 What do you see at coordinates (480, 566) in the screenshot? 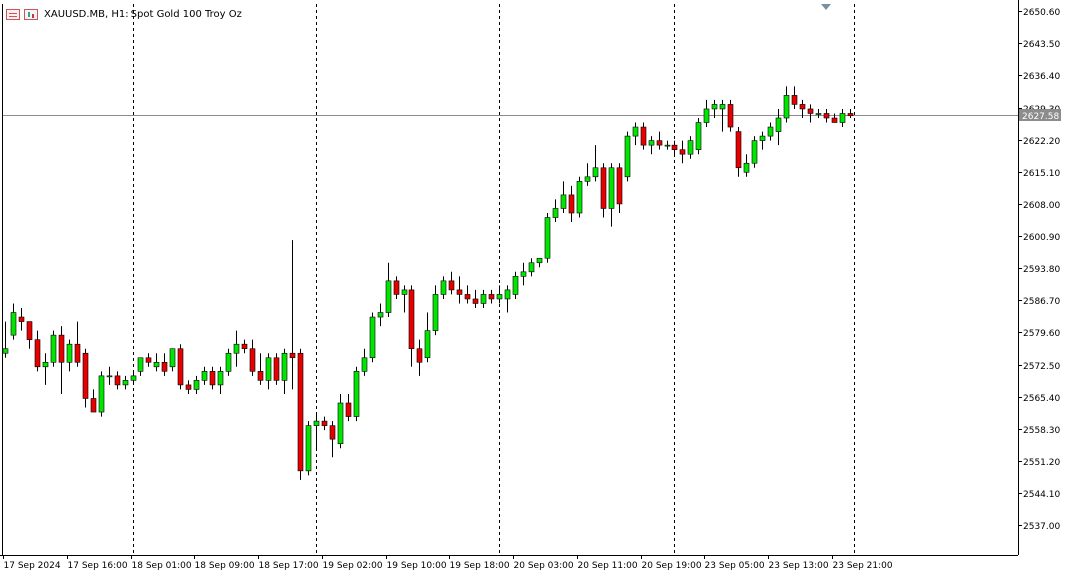
I see `time-tick-label: 19 Sep 18:00` at bounding box center [480, 566].